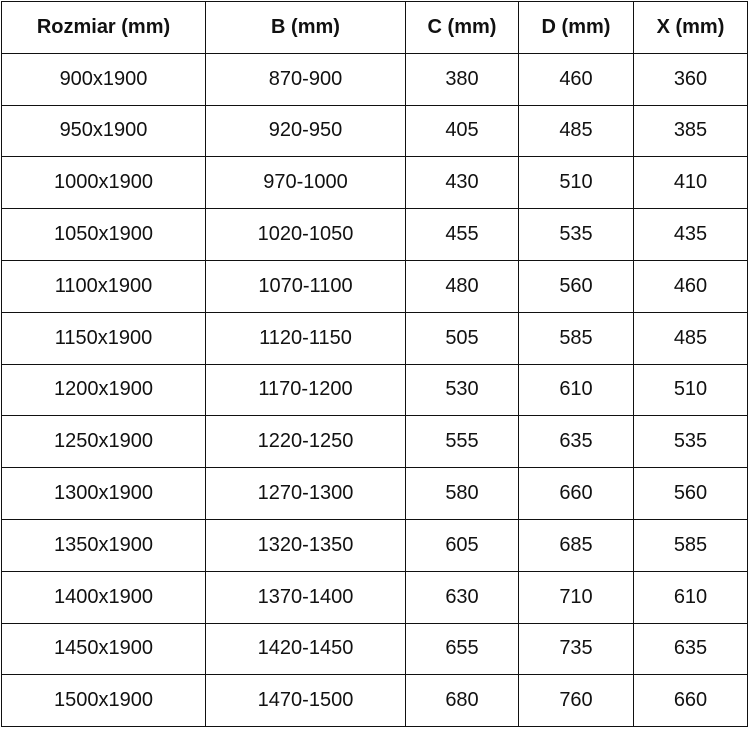 The width and height of the screenshot is (750, 737). Describe the element at coordinates (690, 701) in the screenshot. I see `cell-x: 660` at that location.